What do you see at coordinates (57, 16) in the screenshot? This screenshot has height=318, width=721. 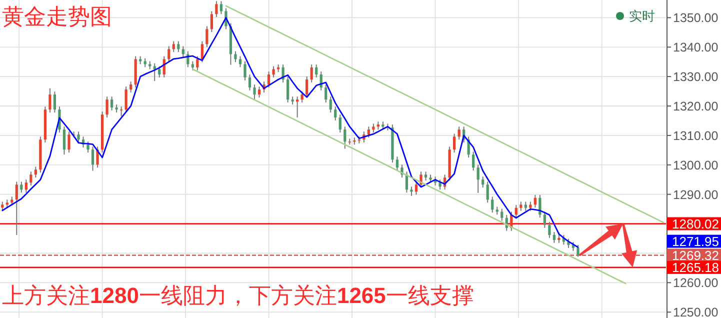 I see `chart-title: 黄金走势图` at bounding box center [57, 16].